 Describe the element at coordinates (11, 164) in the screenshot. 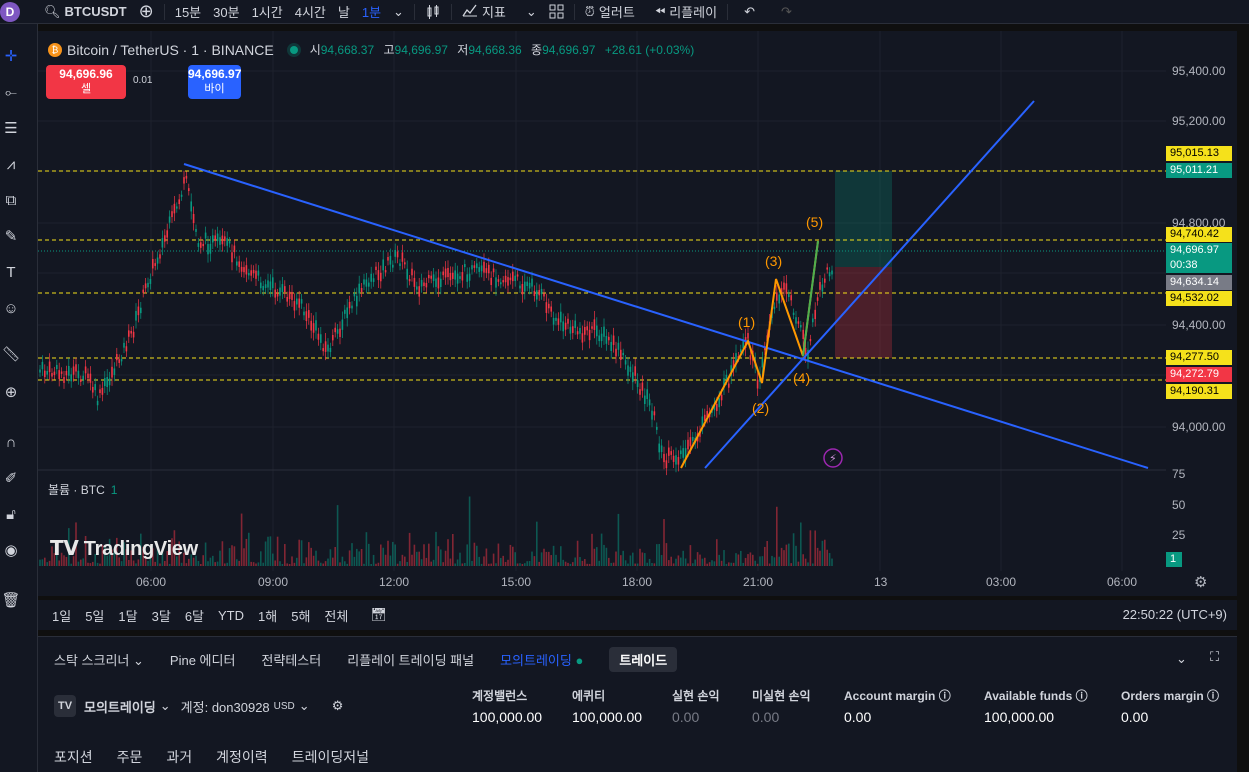

I see `pattern-icon: ⩘` at that location.